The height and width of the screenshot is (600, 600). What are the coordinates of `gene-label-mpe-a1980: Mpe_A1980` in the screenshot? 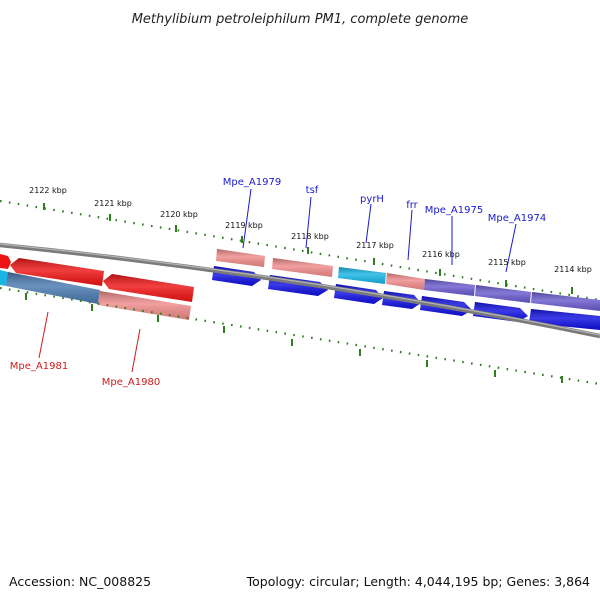 It's located at (131, 382).